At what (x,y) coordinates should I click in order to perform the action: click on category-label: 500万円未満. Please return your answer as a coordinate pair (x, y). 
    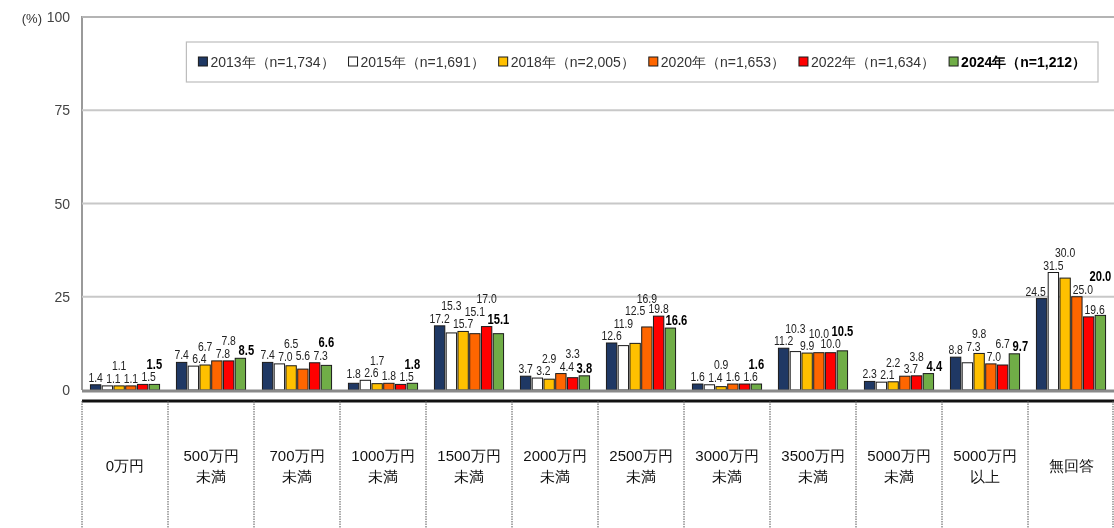
    Looking at the image, I should click on (211, 465).